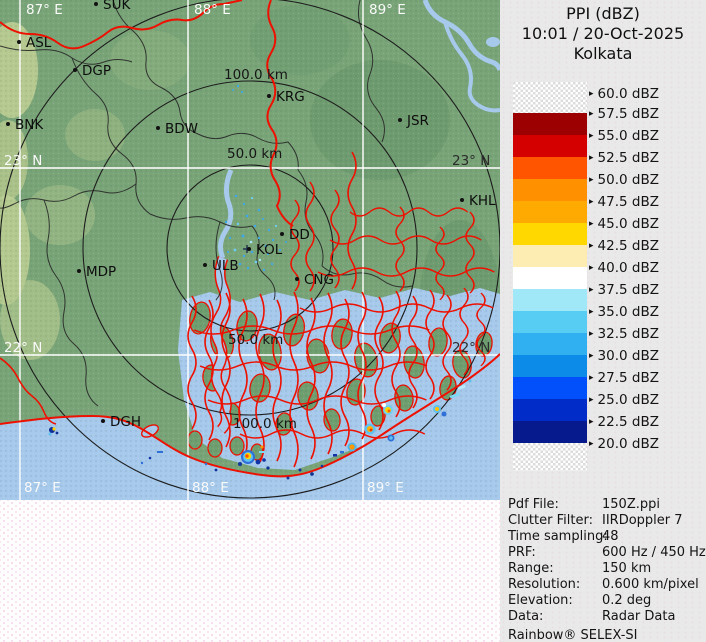 The image size is (706, 642). I want to click on longitude-label-bottom: 89° E, so click(385, 488).